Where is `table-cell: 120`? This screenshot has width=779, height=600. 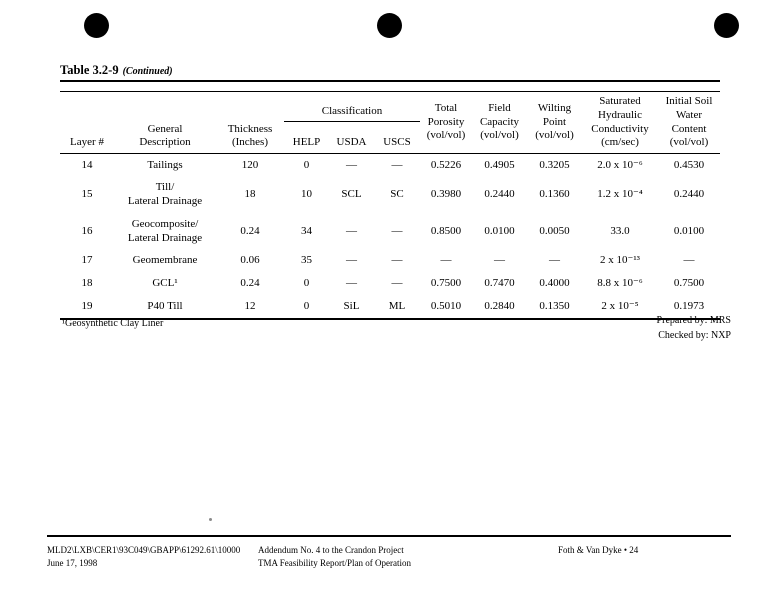
table-cell: 120 is located at coordinates (250, 164).